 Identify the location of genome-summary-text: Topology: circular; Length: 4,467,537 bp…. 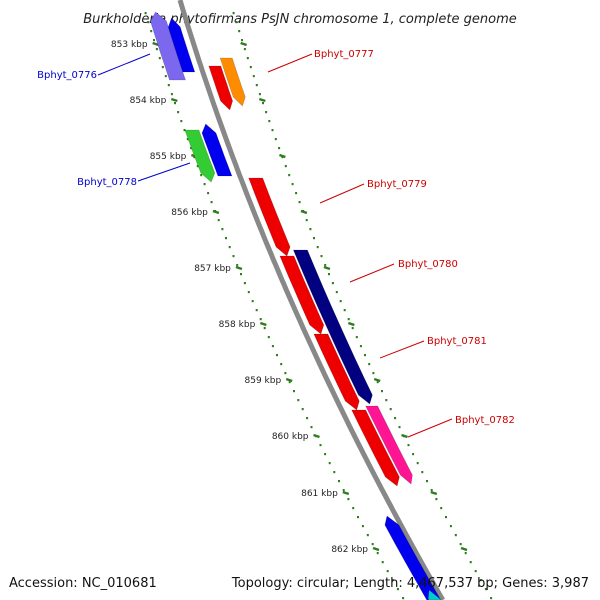
(410, 583).